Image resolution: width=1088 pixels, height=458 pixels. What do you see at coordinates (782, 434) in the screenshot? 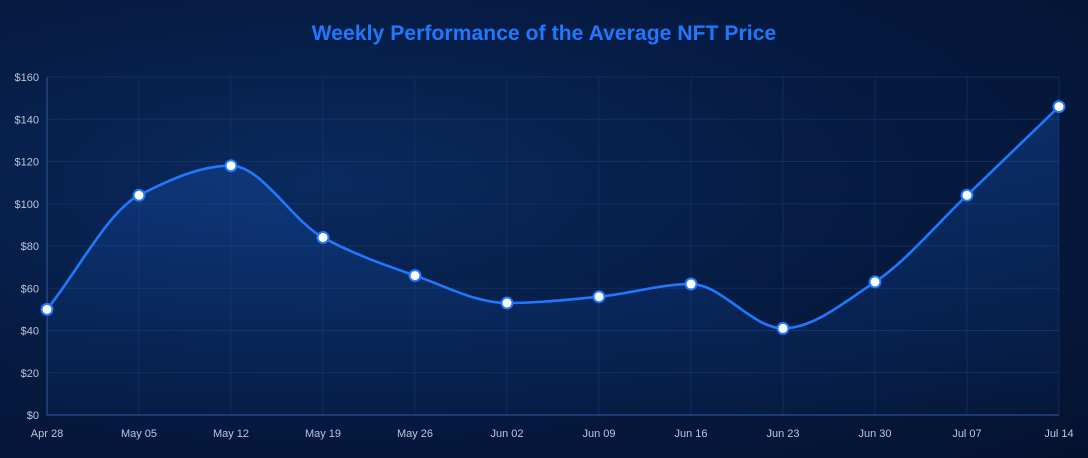
I see `x-tick-label: Jun 23` at bounding box center [782, 434].